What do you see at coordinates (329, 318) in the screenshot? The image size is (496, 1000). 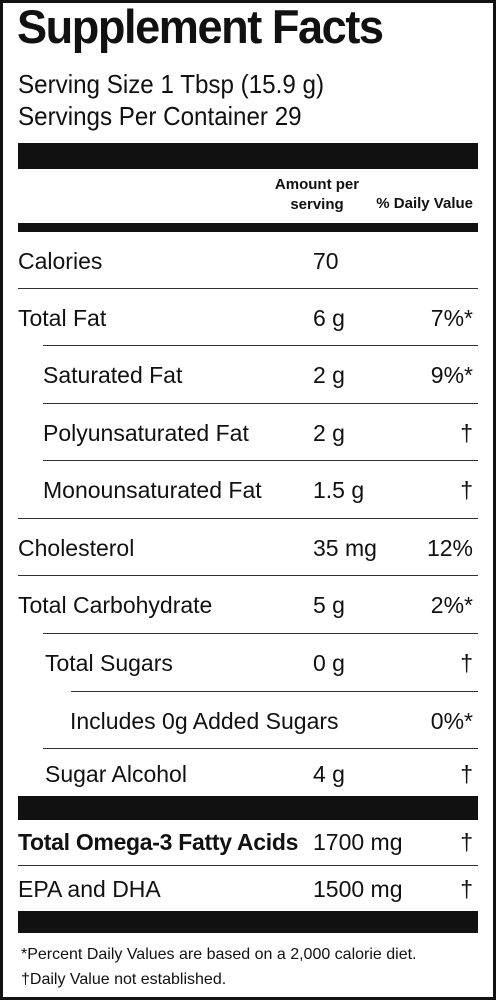 I see `nutrient-amount: 6 g` at bounding box center [329, 318].